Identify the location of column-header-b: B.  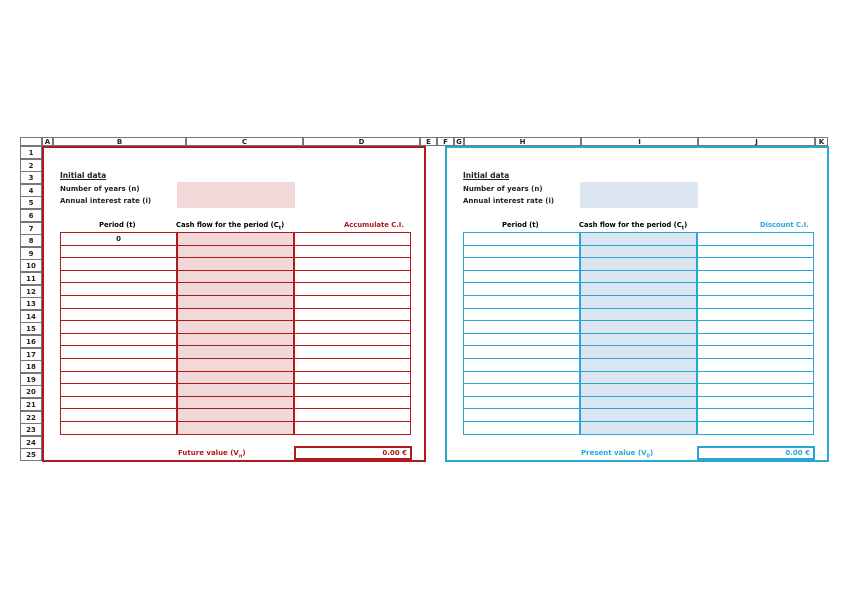
(119, 141).